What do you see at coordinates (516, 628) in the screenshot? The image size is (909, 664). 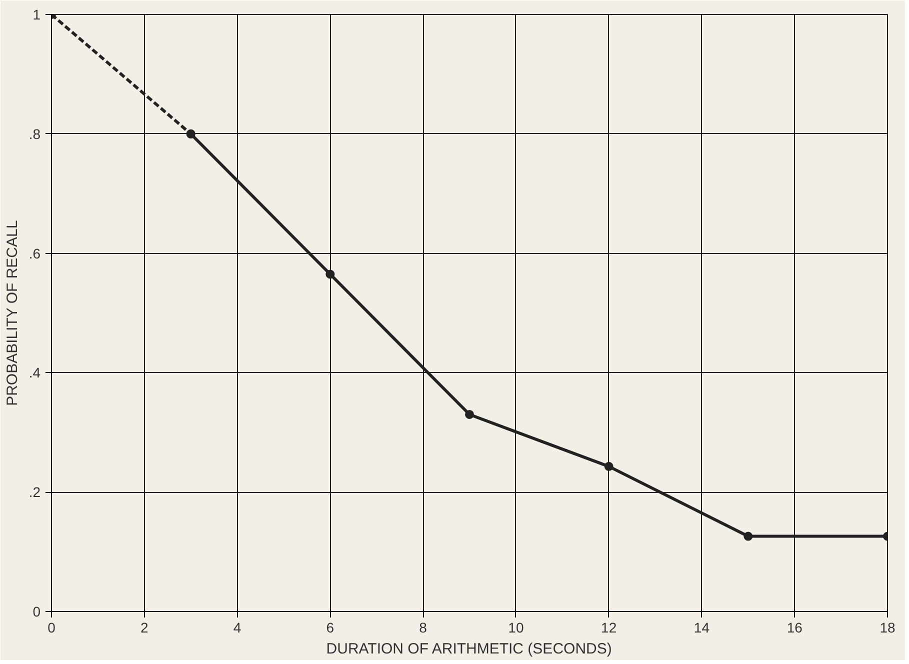 I see `x-tick-label: 10` at bounding box center [516, 628].